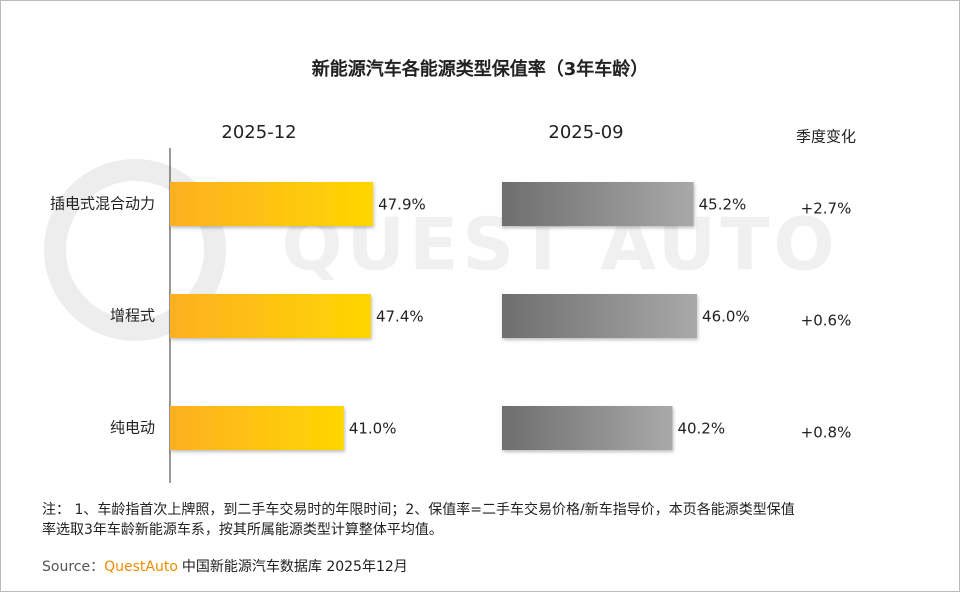  Describe the element at coordinates (132, 428) in the screenshot. I see `category-label: 纯电动` at that location.